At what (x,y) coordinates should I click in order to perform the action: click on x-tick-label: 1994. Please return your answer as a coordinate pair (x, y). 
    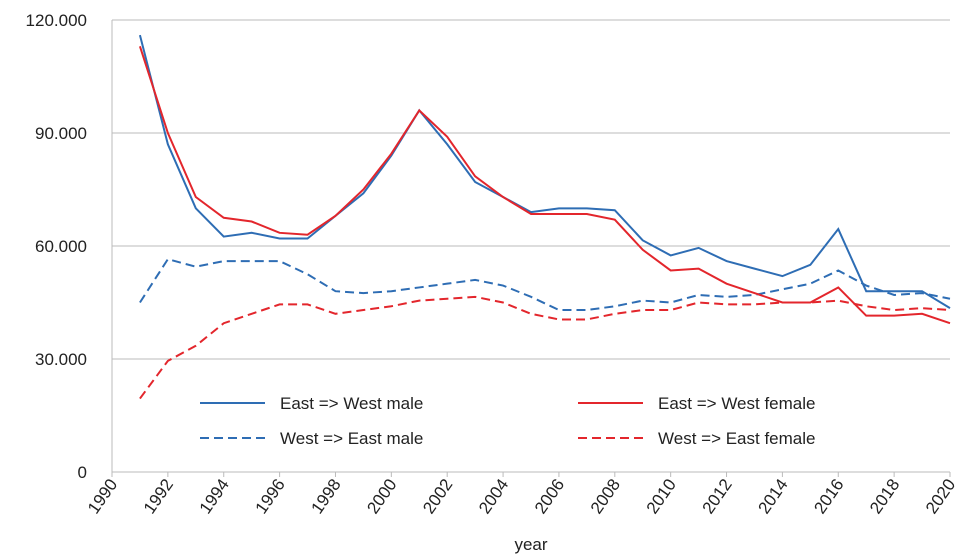
    Looking at the image, I should click on (214, 496).